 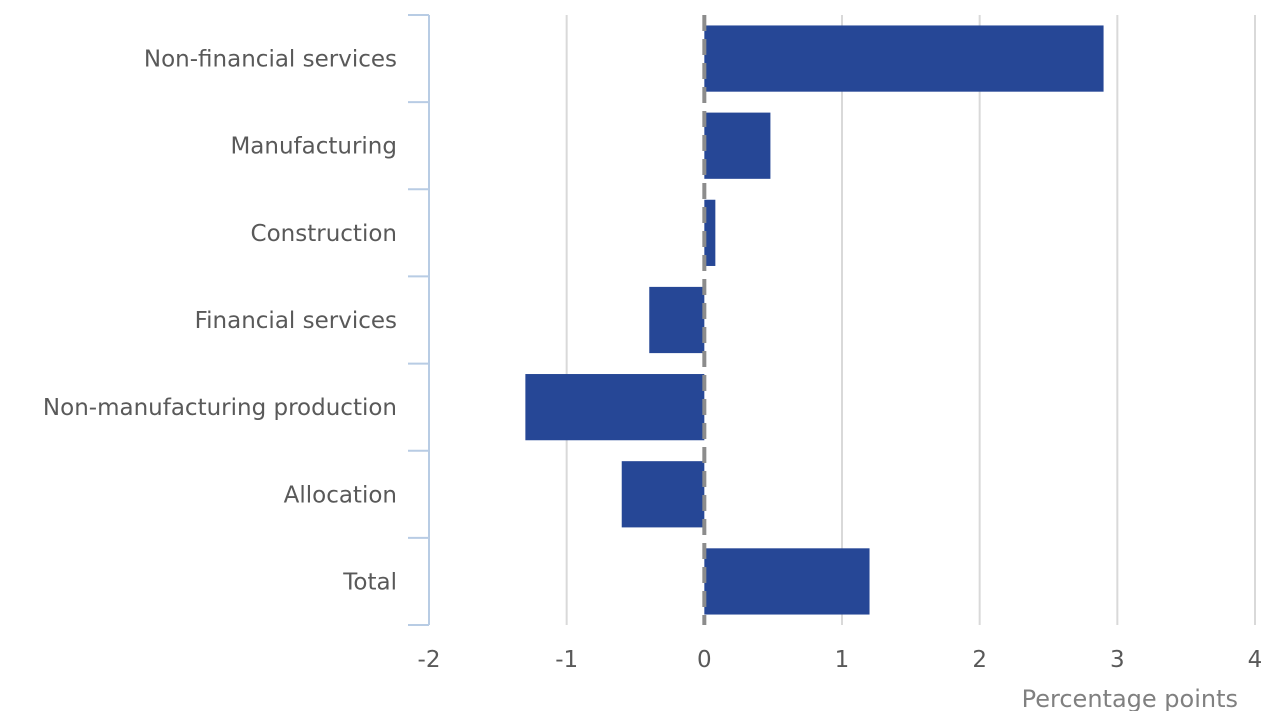 I want to click on x-tick-label: 3, so click(x=1117, y=660).